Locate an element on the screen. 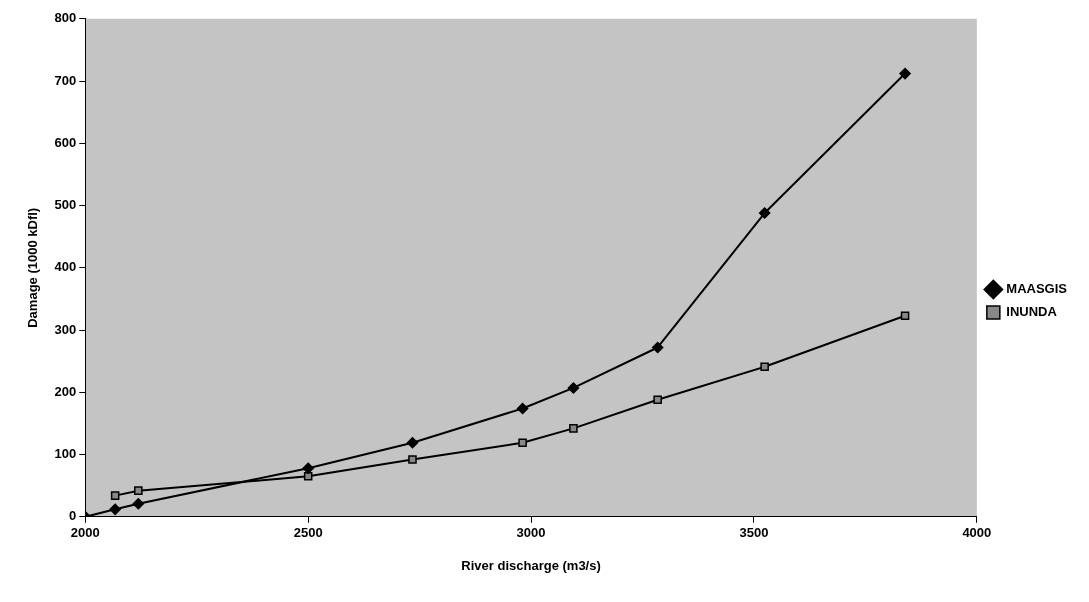 This screenshot has width=1089, height=602. x-axis-title: River discharge (m3/s) is located at coordinates (531, 565).